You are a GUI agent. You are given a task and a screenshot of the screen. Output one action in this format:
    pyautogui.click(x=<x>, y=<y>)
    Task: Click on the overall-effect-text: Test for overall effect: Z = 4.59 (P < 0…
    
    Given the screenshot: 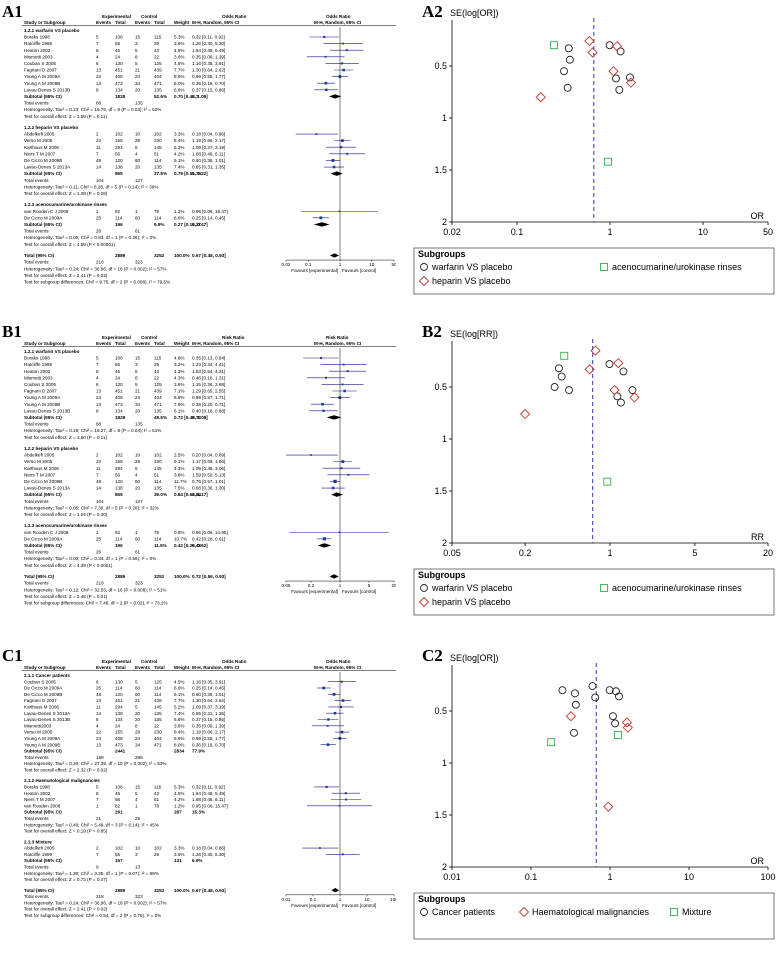 What is the action you would take?
    pyautogui.click(x=69, y=244)
    